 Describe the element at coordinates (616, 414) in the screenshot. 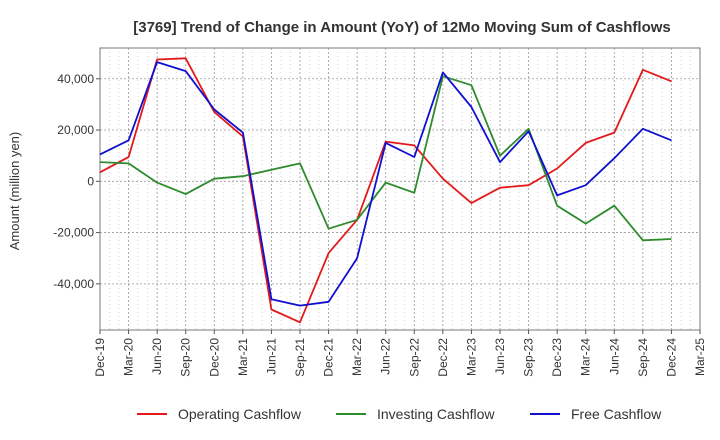

I see `legend-label: Free Cashflow` at that location.